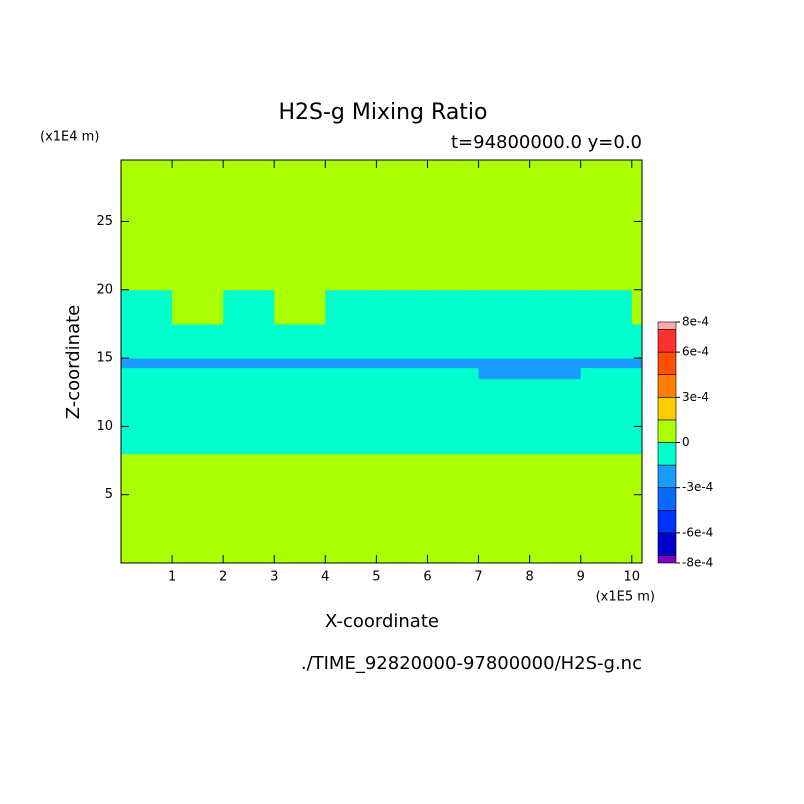 This screenshot has width=804, height=804. Describe the element at coordinates (109, 494) in the screenshot. I see `y-tick-label: 5` at that location.